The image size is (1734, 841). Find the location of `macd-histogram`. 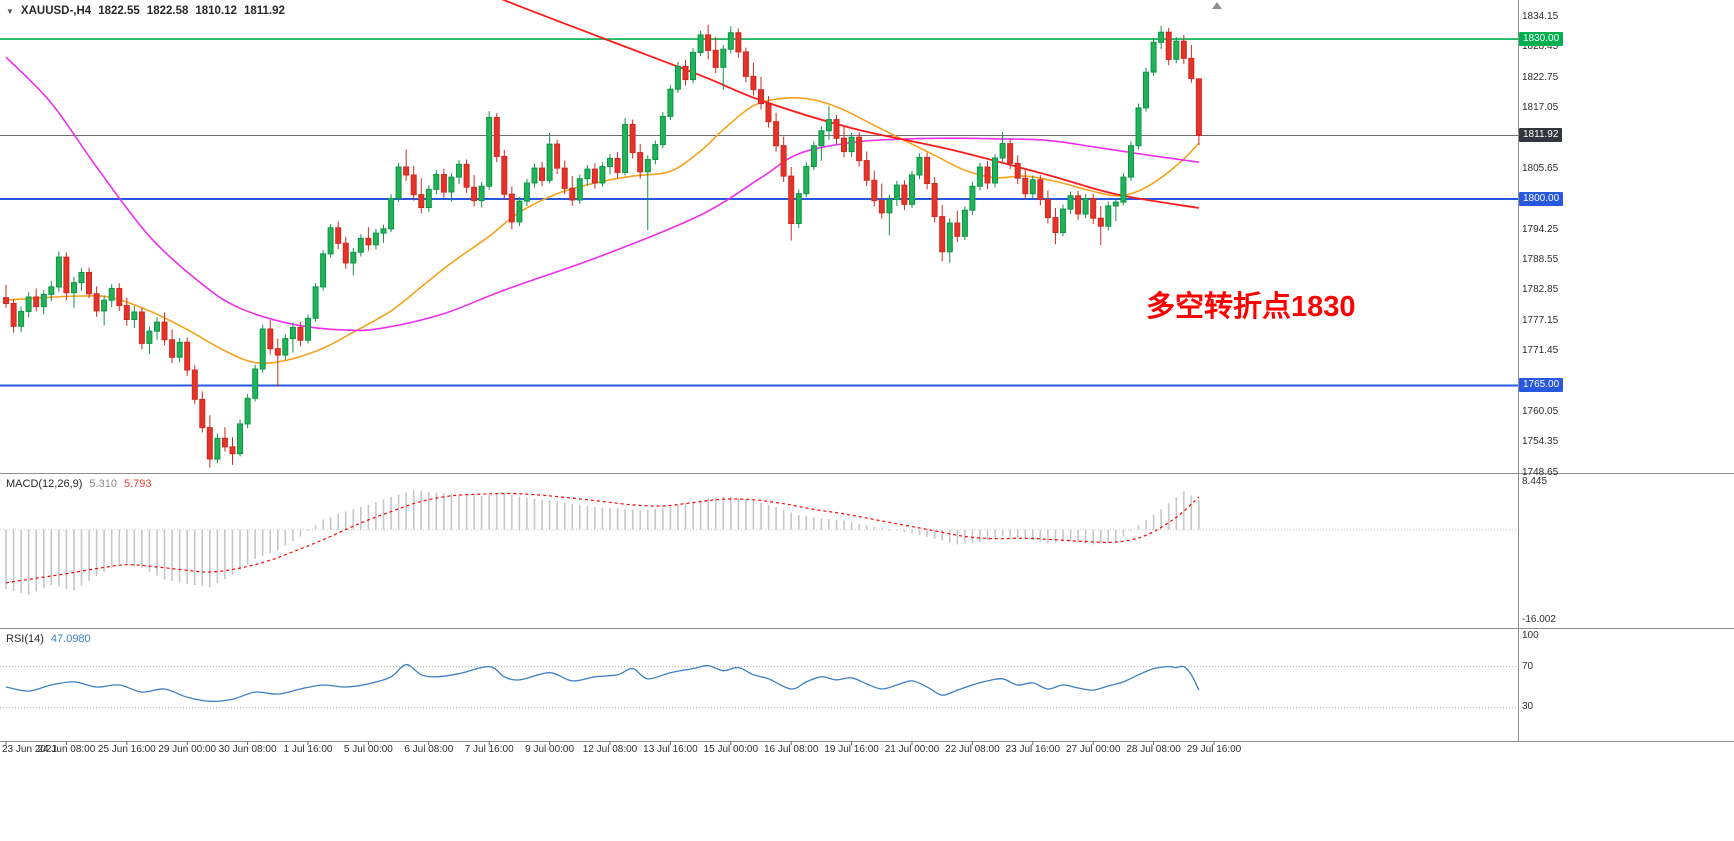

macd-histogram is located at coordinates (602, 542).